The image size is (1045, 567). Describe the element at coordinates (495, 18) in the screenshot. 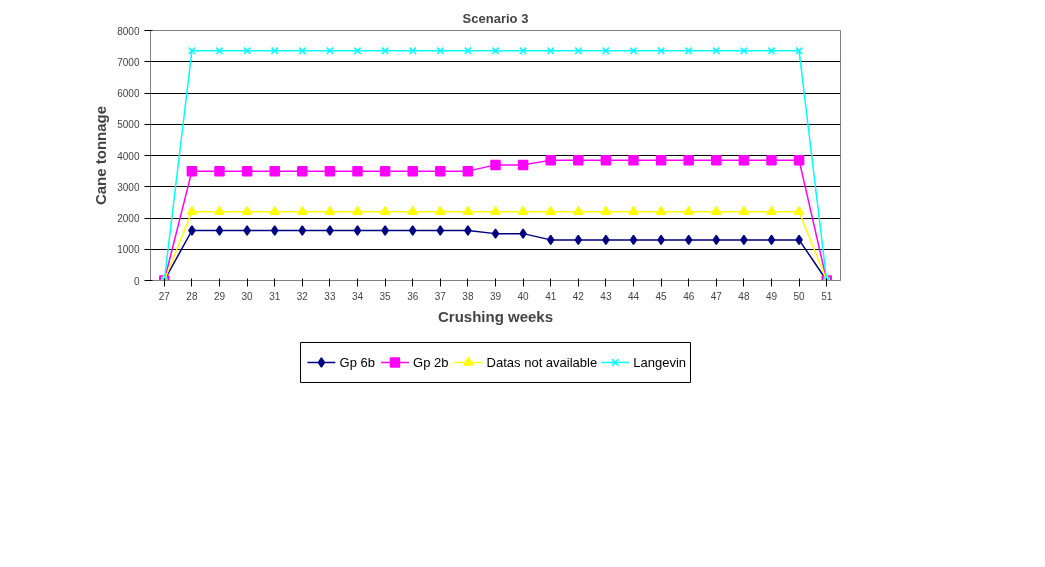

I see `chart-title: Scenario 3` at that location.